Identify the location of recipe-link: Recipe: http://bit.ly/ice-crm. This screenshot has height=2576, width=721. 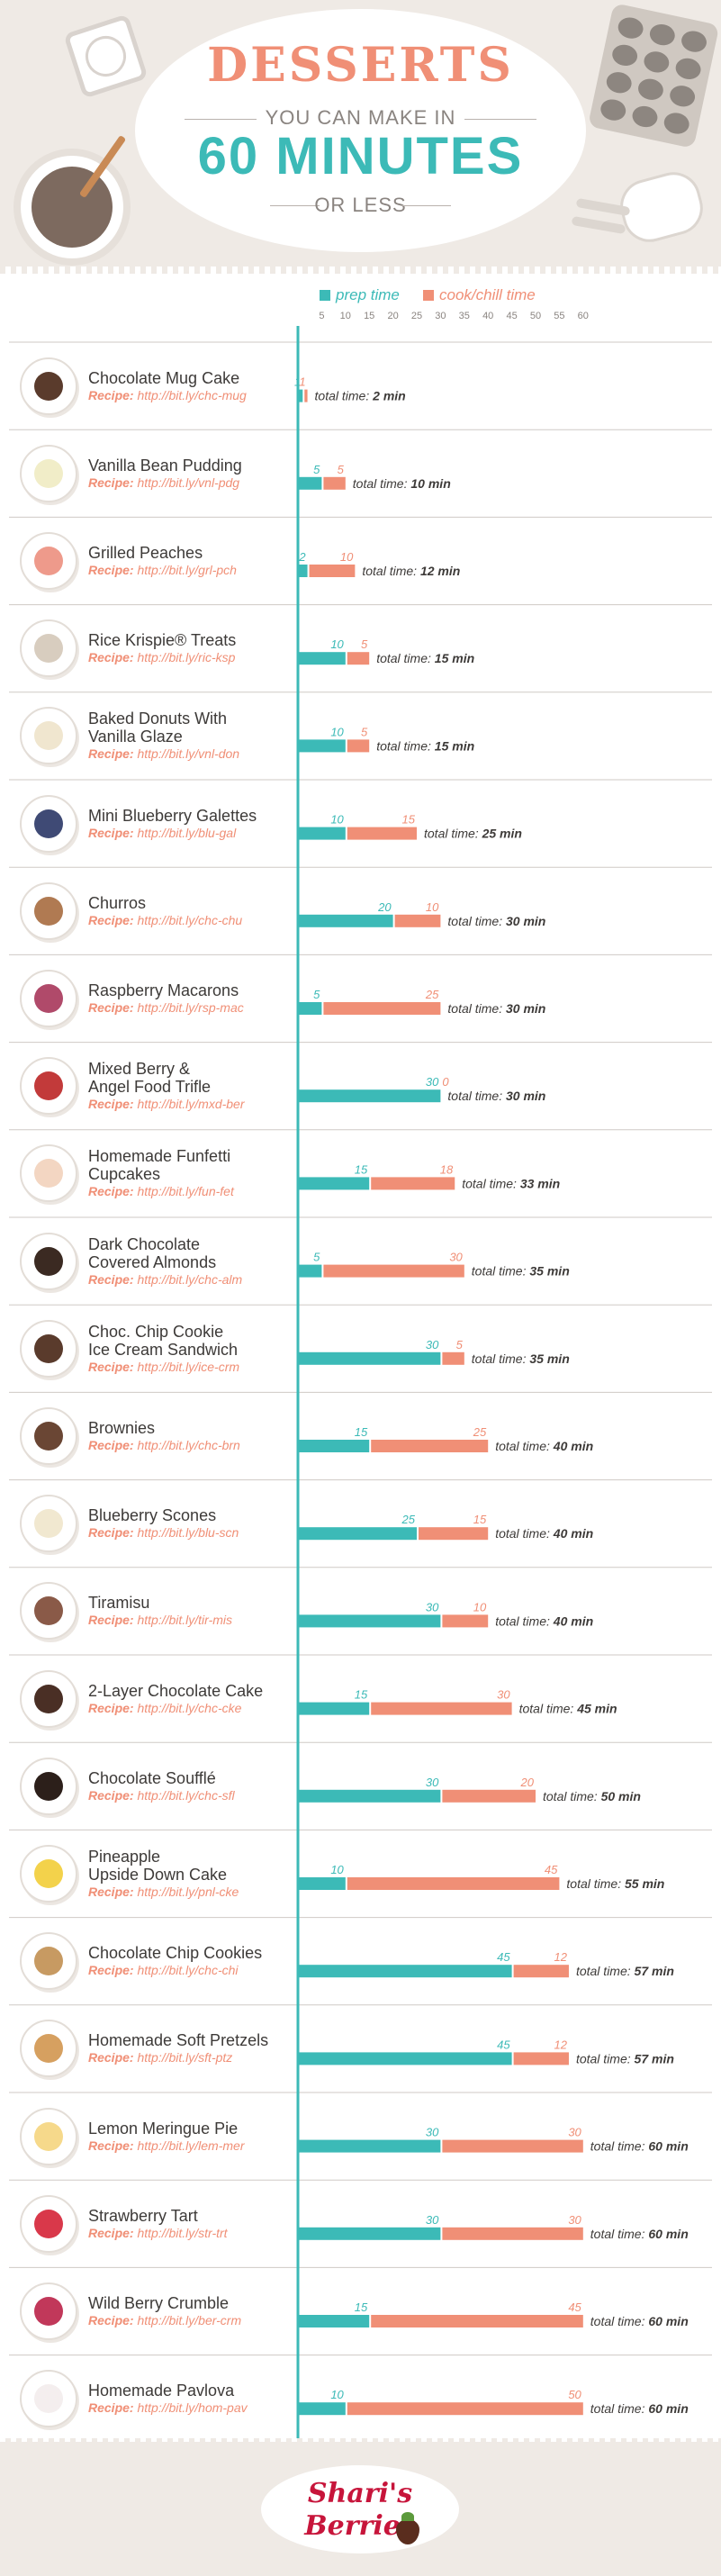
(191, 1367).